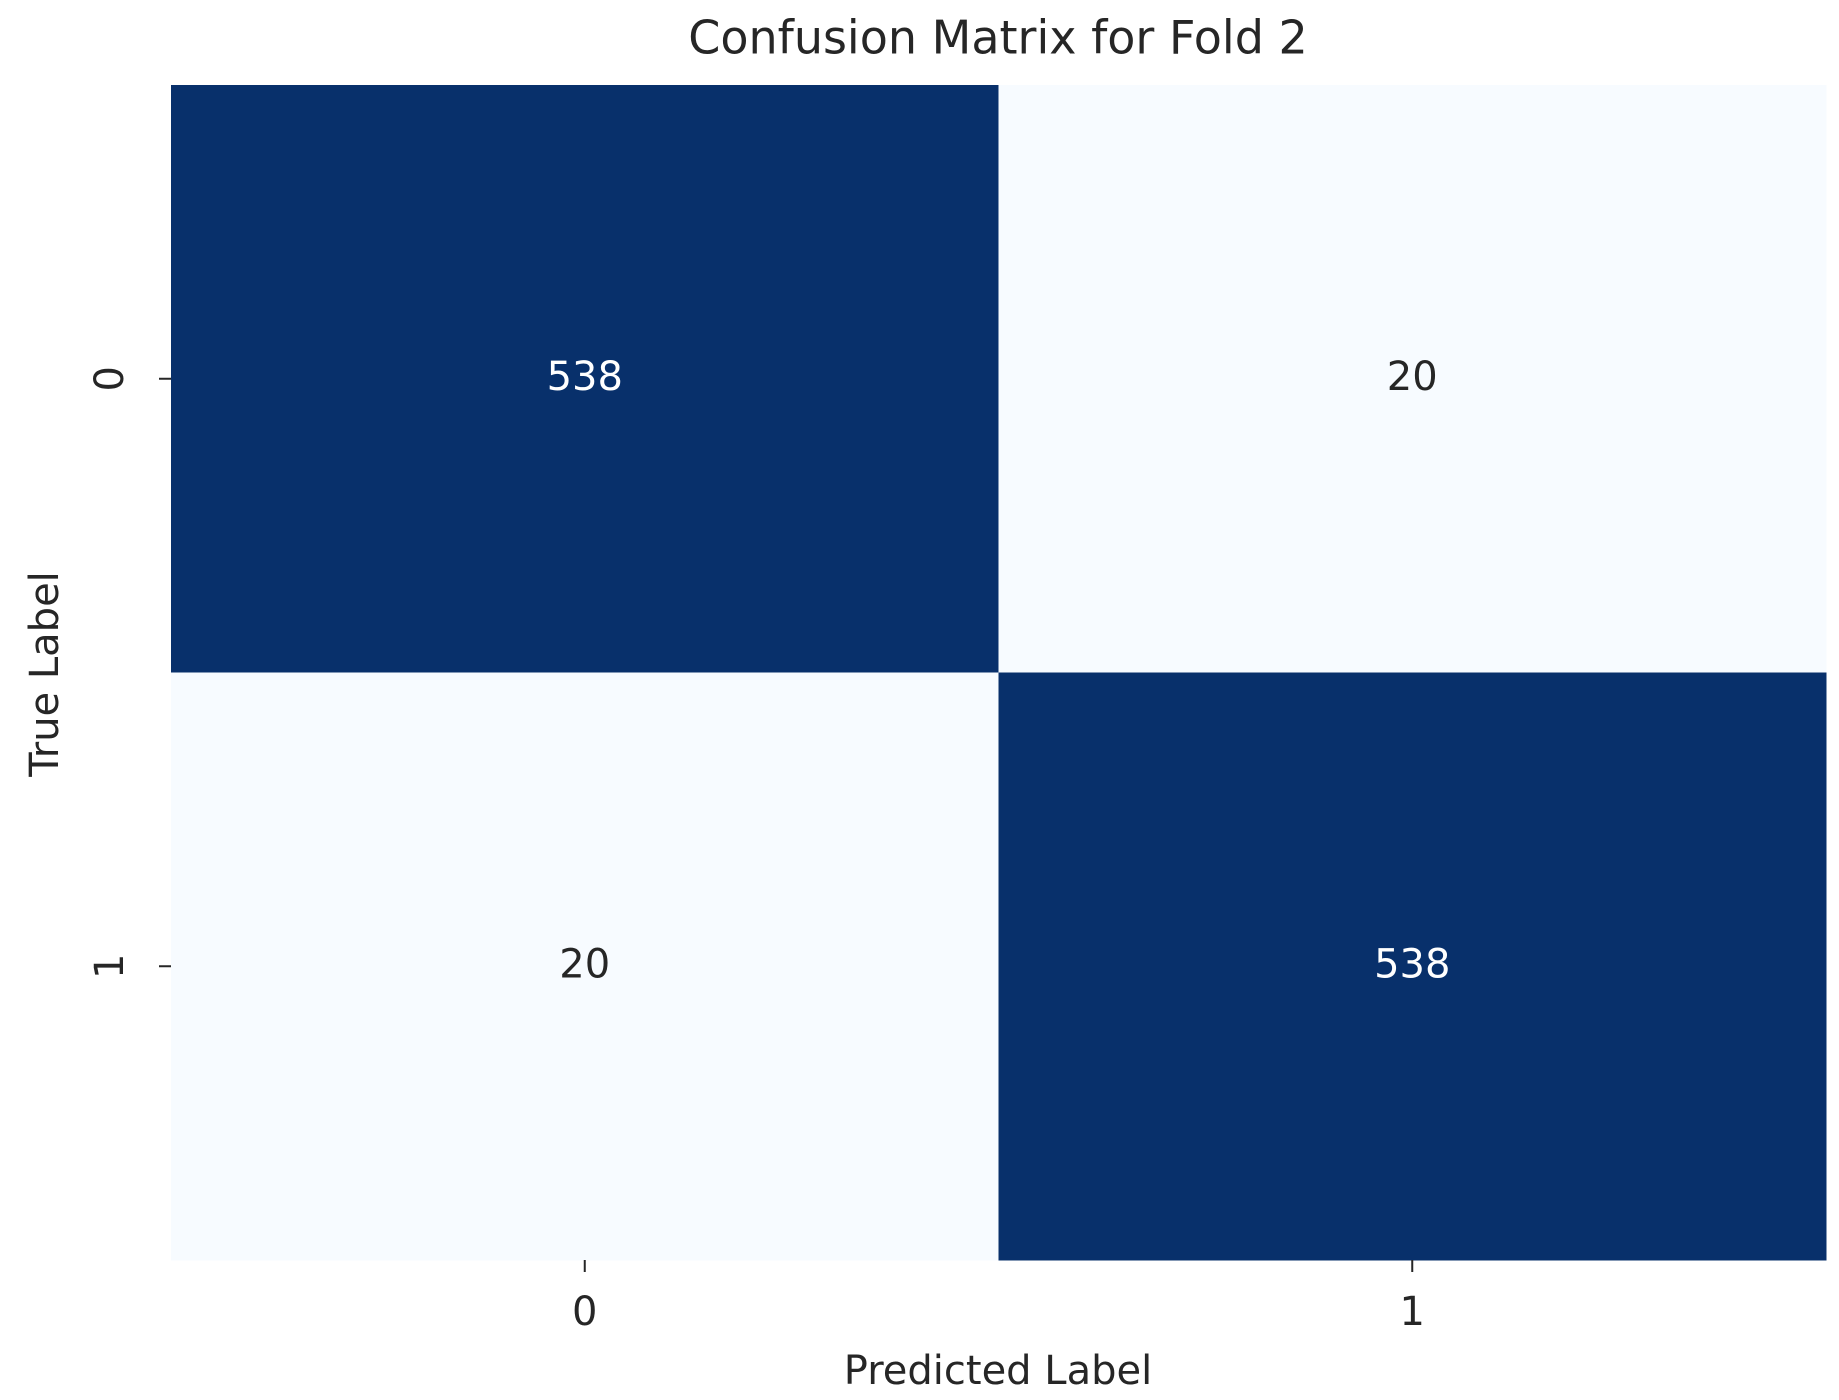 The image size is (1839, 1400). Describe the element at coordinates (998, 38) in the screenshot. I see `chart-title: Confusion Matrix for Fold 2` at that location.